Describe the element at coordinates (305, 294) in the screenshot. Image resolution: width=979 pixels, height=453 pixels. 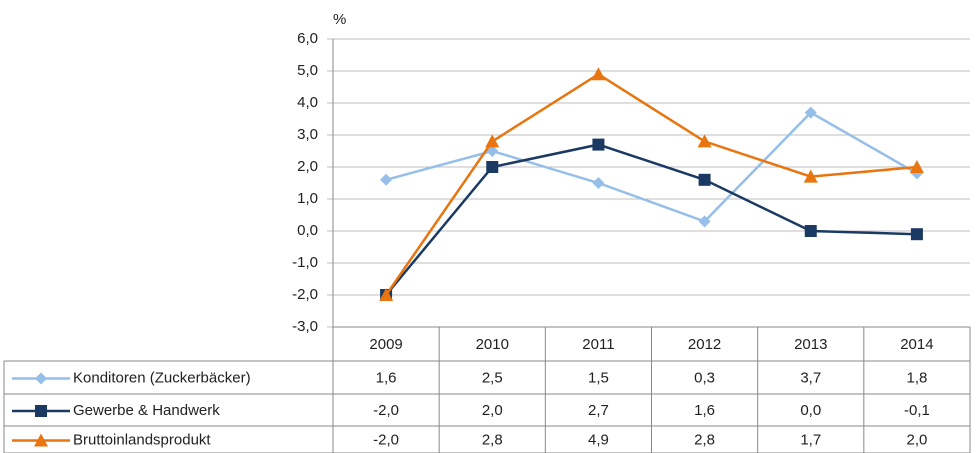
I see `y-tick-label: -2,0` at that location.